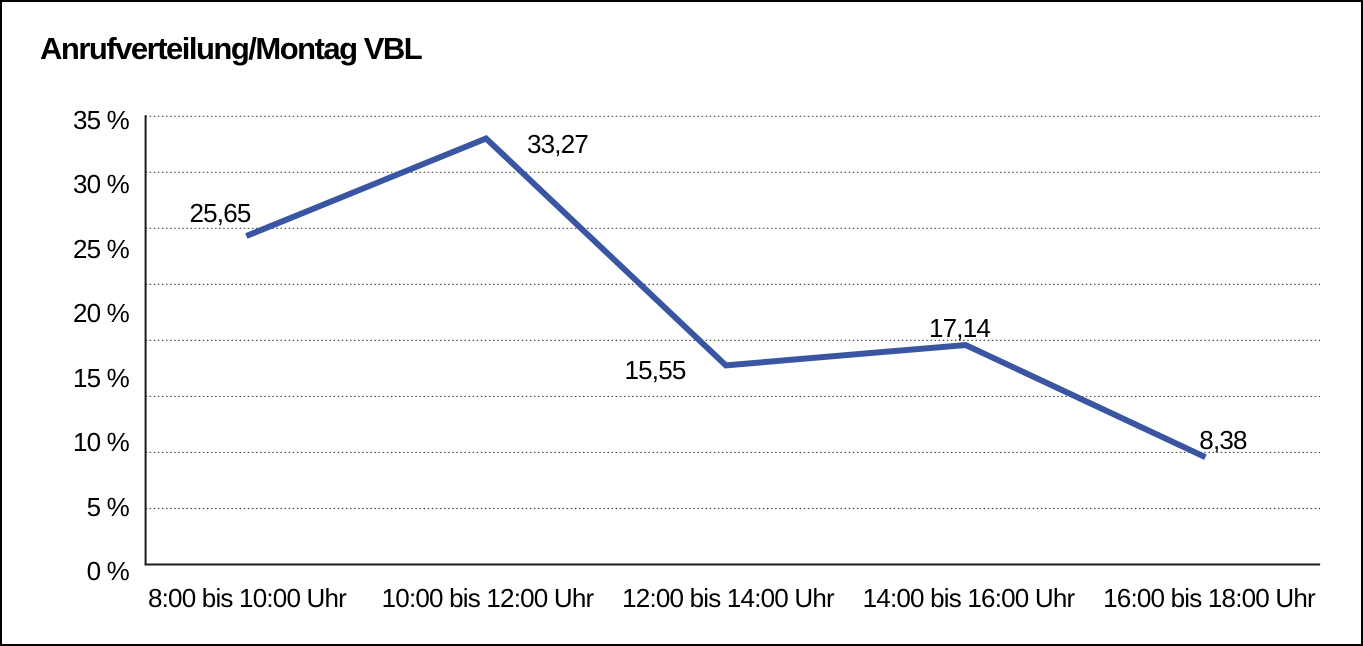  What do you see at coordinates (101, 313) in the screenshot?
I see `y-tick-label: 20 %` at bounding box center [101, 313].